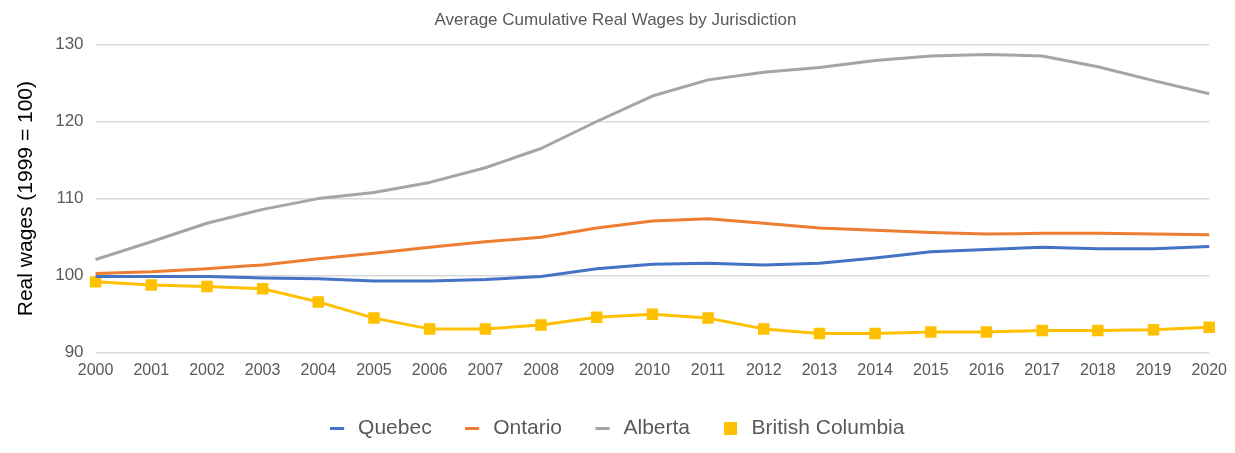  Describe the element at coordinates (763, 369) in the screenshot. I see `x-tick-label: 2012` at that location.